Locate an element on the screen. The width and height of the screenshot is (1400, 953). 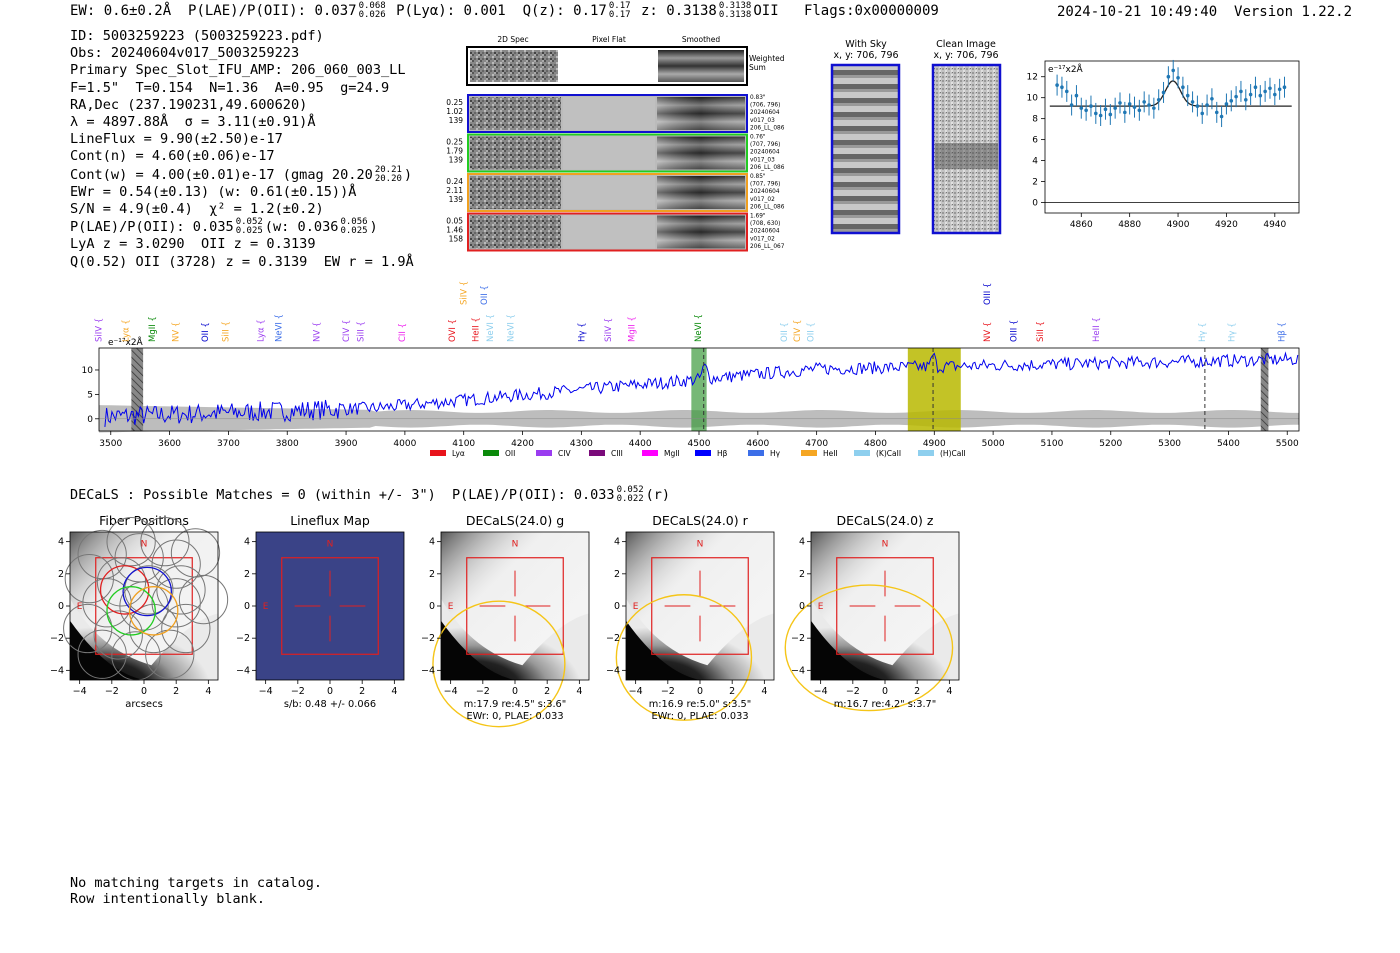
cutout-right-value: 206_LL_086 is located at coordinates (767, 168).